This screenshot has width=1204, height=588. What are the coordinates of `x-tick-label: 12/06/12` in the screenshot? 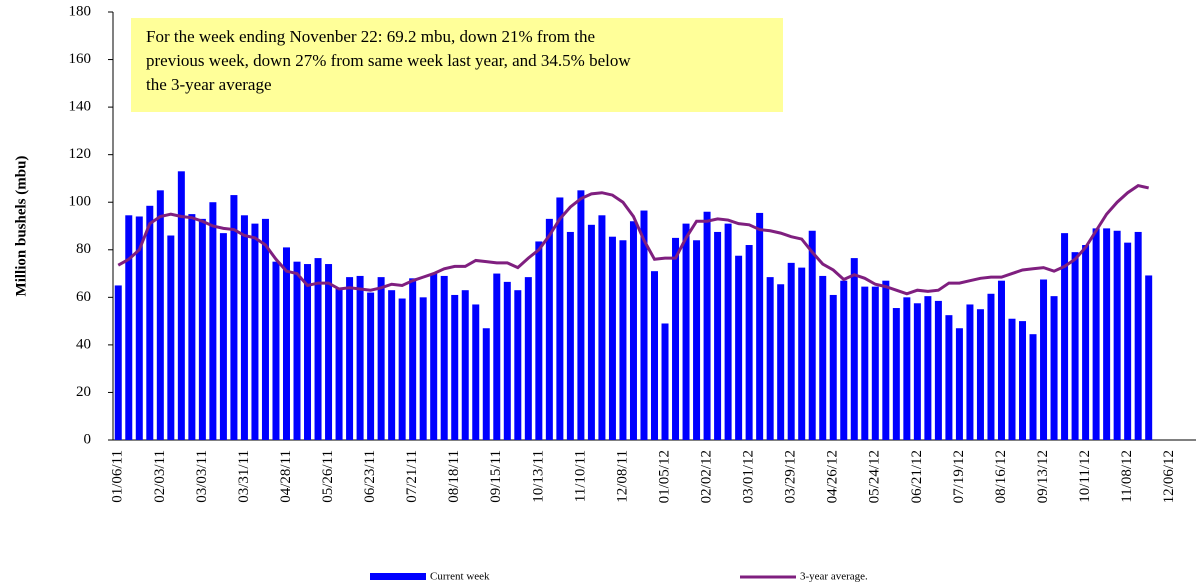 It's located at (1169, 476).